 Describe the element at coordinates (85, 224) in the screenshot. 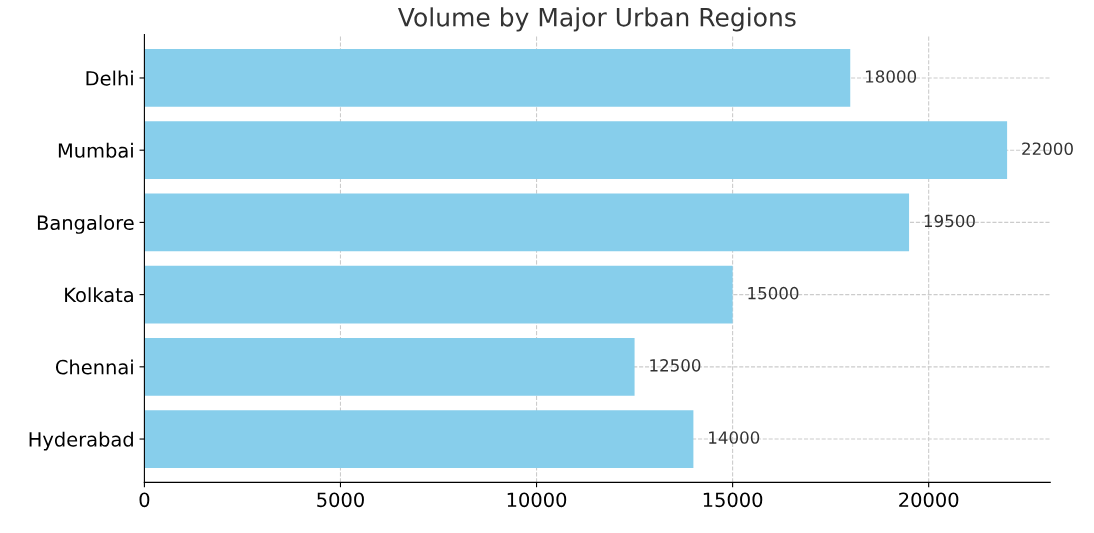

I see `y-tick-label: Bangalore` at that location.